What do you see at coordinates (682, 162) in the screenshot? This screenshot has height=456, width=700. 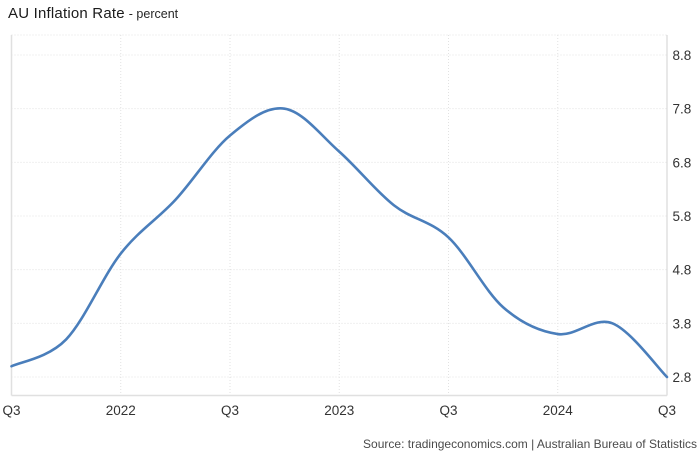 I see `y-tick-label: 6.8` at bounding box center [682, 162].